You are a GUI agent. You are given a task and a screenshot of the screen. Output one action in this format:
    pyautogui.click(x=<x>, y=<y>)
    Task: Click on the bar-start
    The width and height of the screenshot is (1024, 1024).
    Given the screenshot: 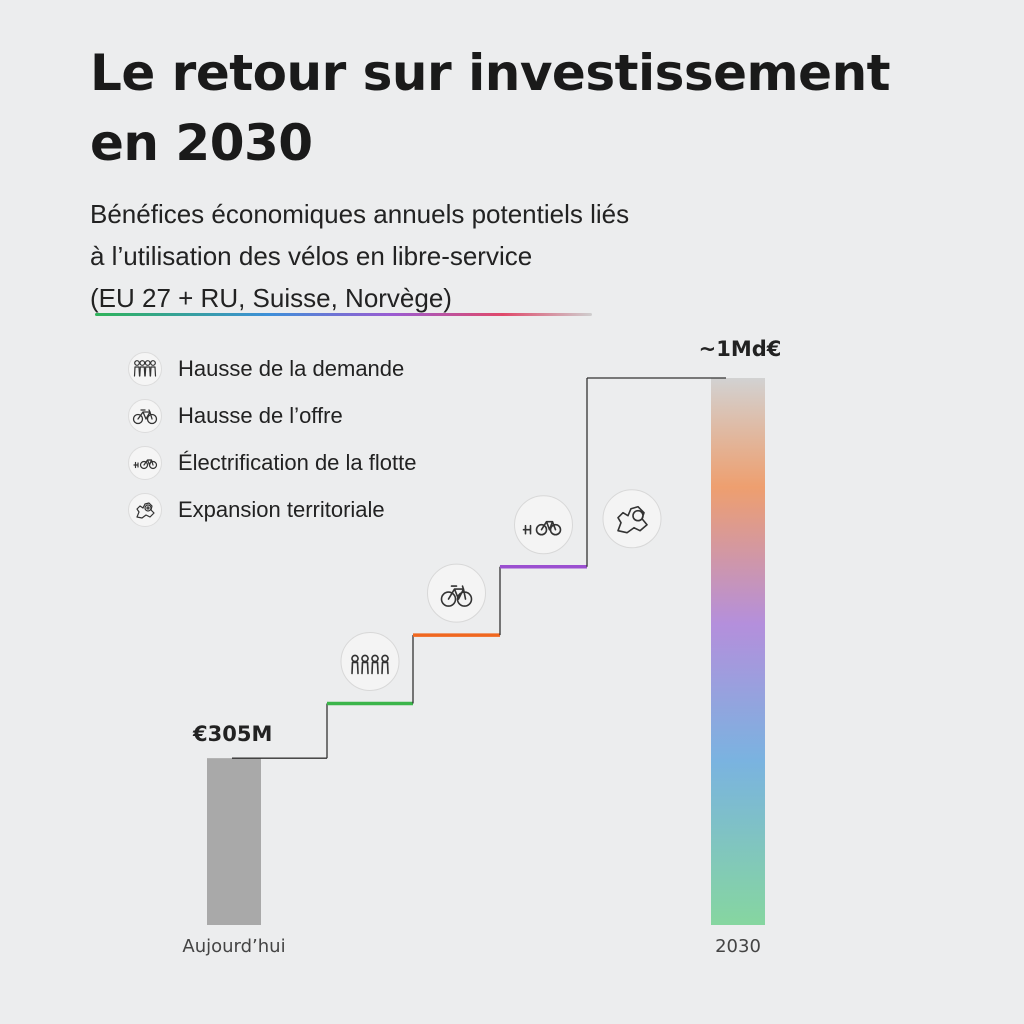 What is the action you would take?
    pyautogui.click(x=234, y=841)
    